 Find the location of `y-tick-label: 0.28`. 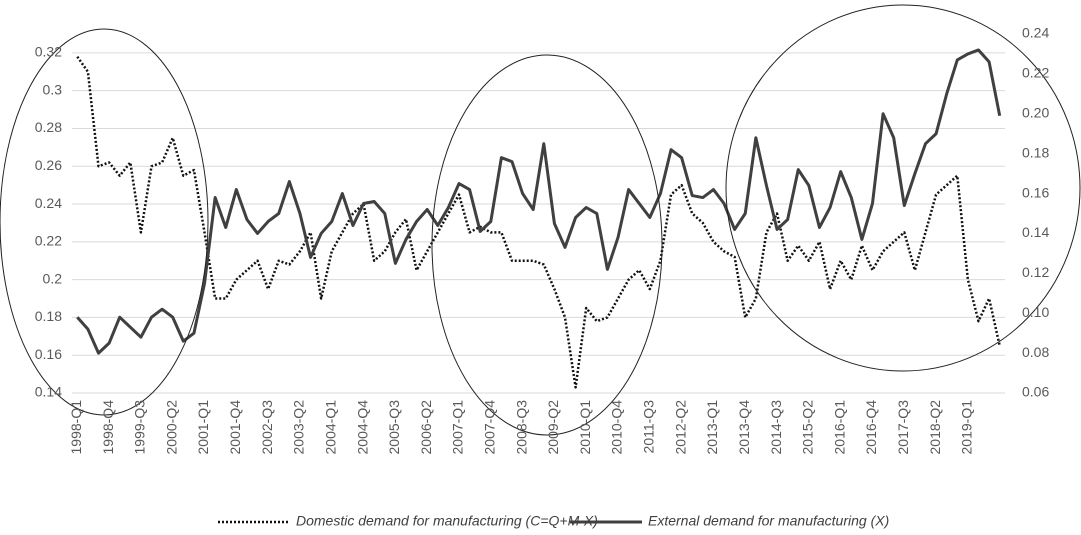

y-tick-label: 0.28 is located at coordinates (48, 127).